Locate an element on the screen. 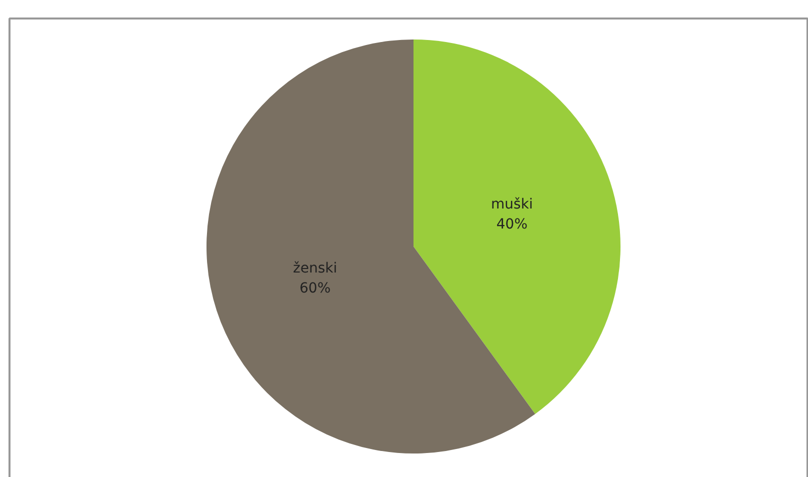 The image size is (808, 477). slice-label: ženski is located at coordinates (315, 268).